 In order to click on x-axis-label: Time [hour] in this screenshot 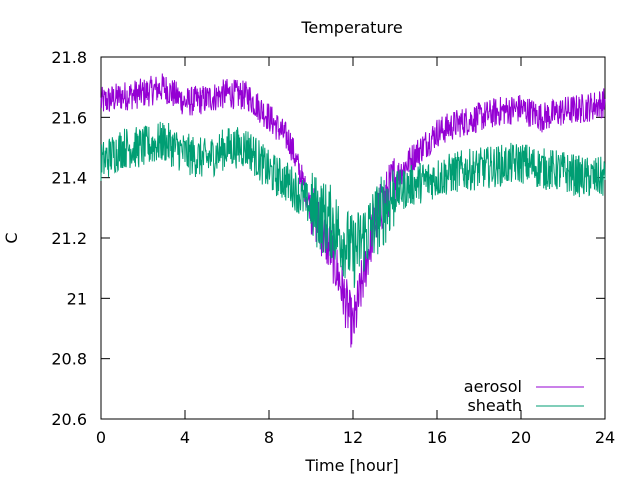, I will do `click(351, 465)`.